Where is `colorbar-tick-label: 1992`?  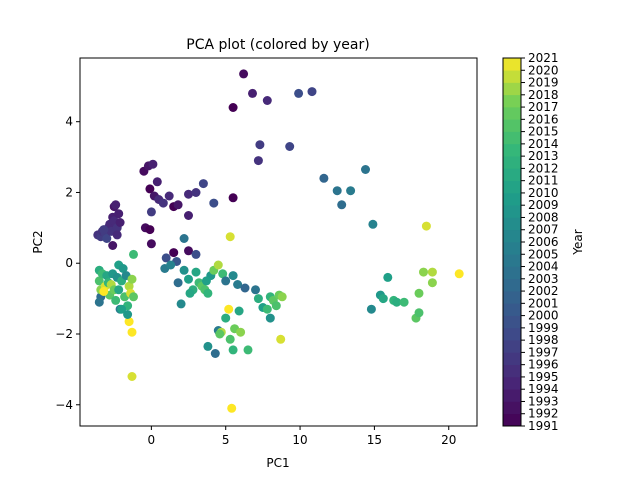
colorbar-tick-label: 1992 is located at coordinates (543, 414).